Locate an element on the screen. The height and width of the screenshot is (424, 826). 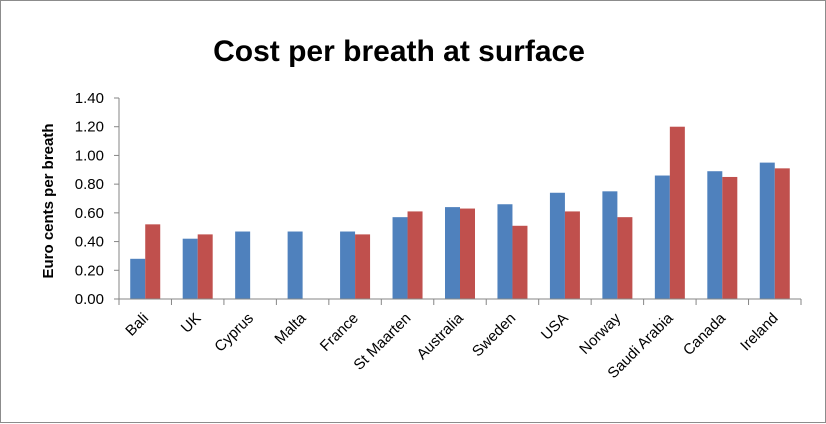
bar-series-1-malta is located at coordinates (295, 265).